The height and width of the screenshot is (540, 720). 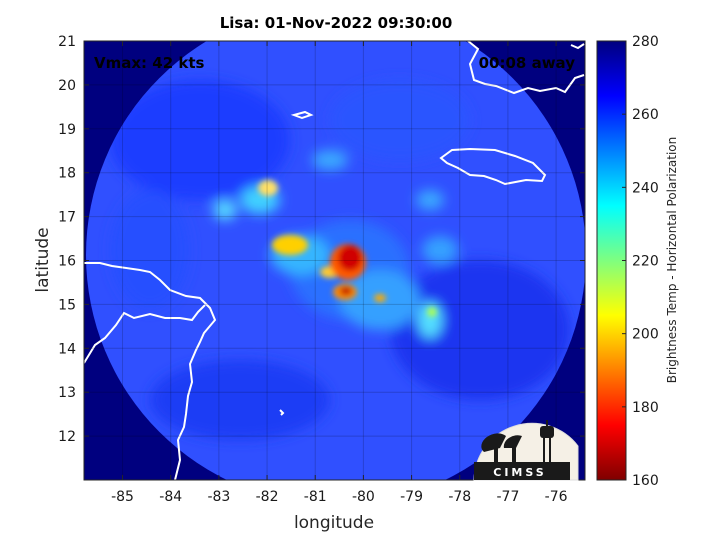 What do you see at coordinates (67, 174) in the screenshot?
I see `y-tick-label: 18` at bounding box center [67, 174].